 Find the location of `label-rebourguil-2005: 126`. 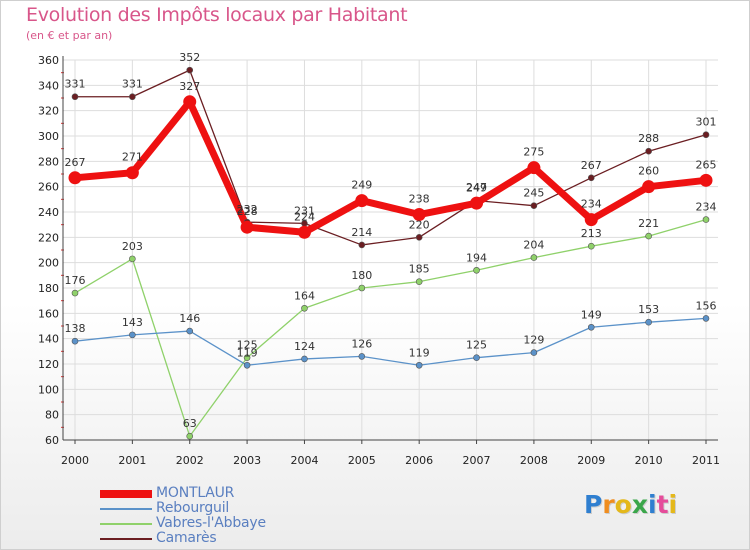

label-rebourguil-2005: 126 is located at coordinates (361, 343).